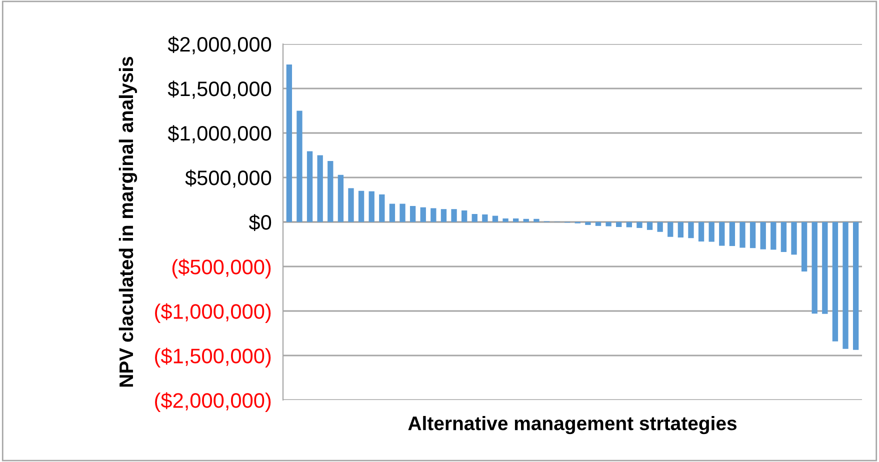 This screenshot has width=879, height=462. I want to click on y-tick-label: $500,000, so click(228, 179).